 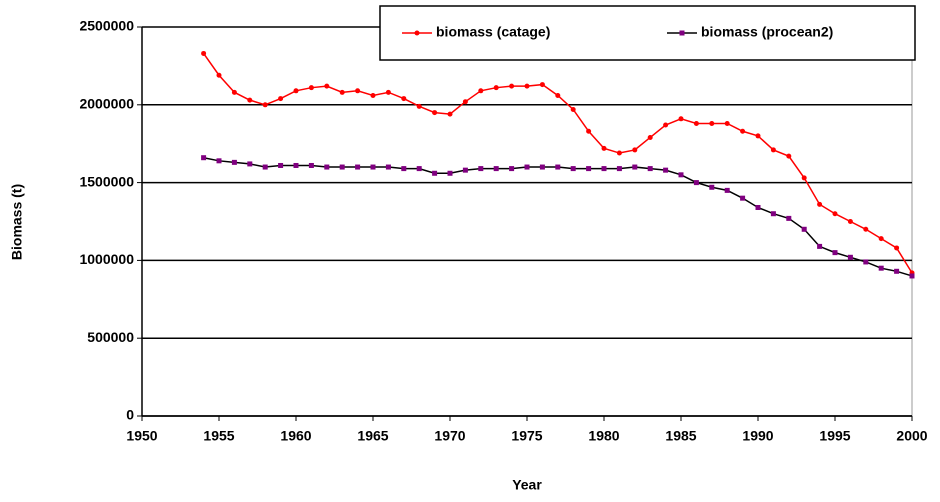 What do you see at coordinates (911, 436) in the screenshot?
I see `x-tick-label: 2000` at bounding box center [911, 436].